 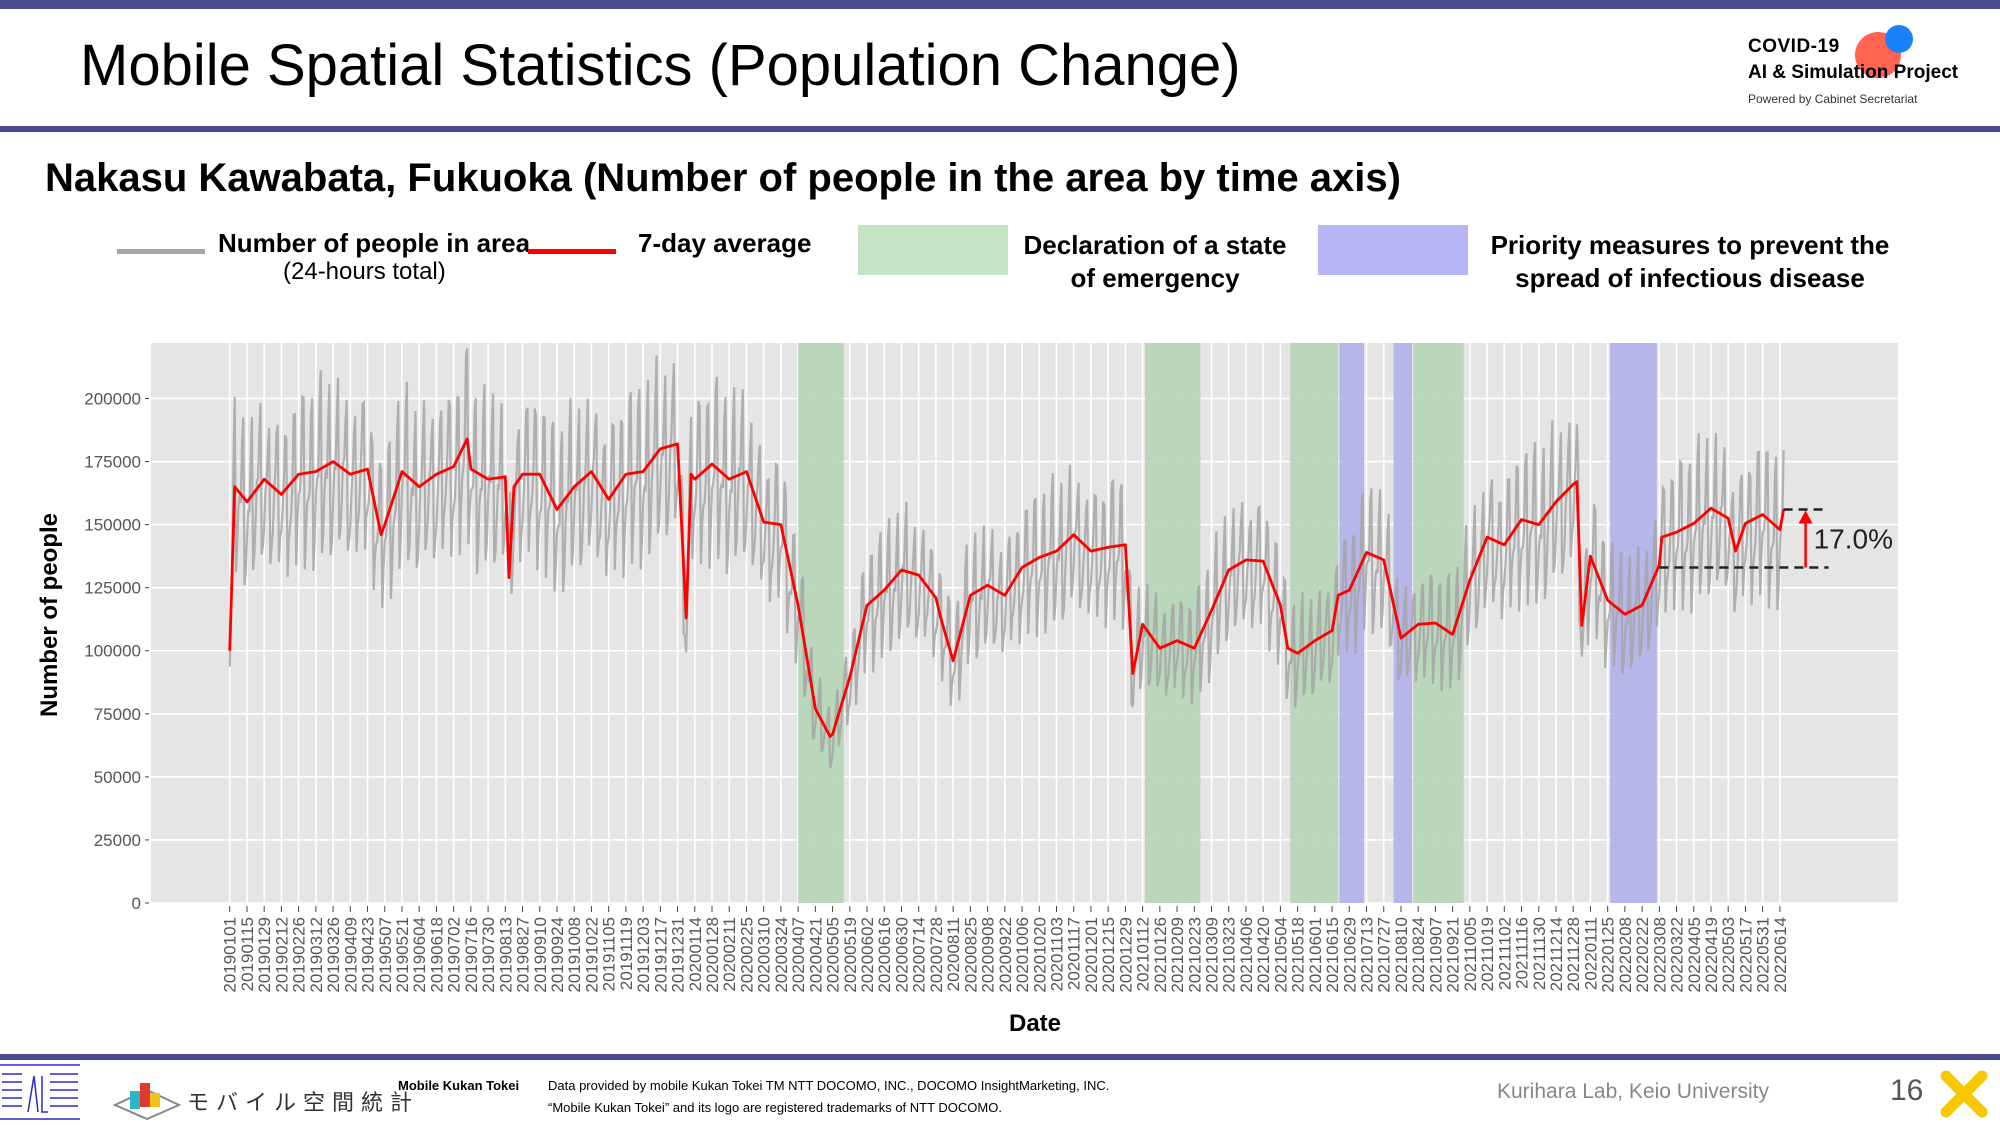 I want to click on x-tick-label: 20210323, so click(x=1229, y=955).